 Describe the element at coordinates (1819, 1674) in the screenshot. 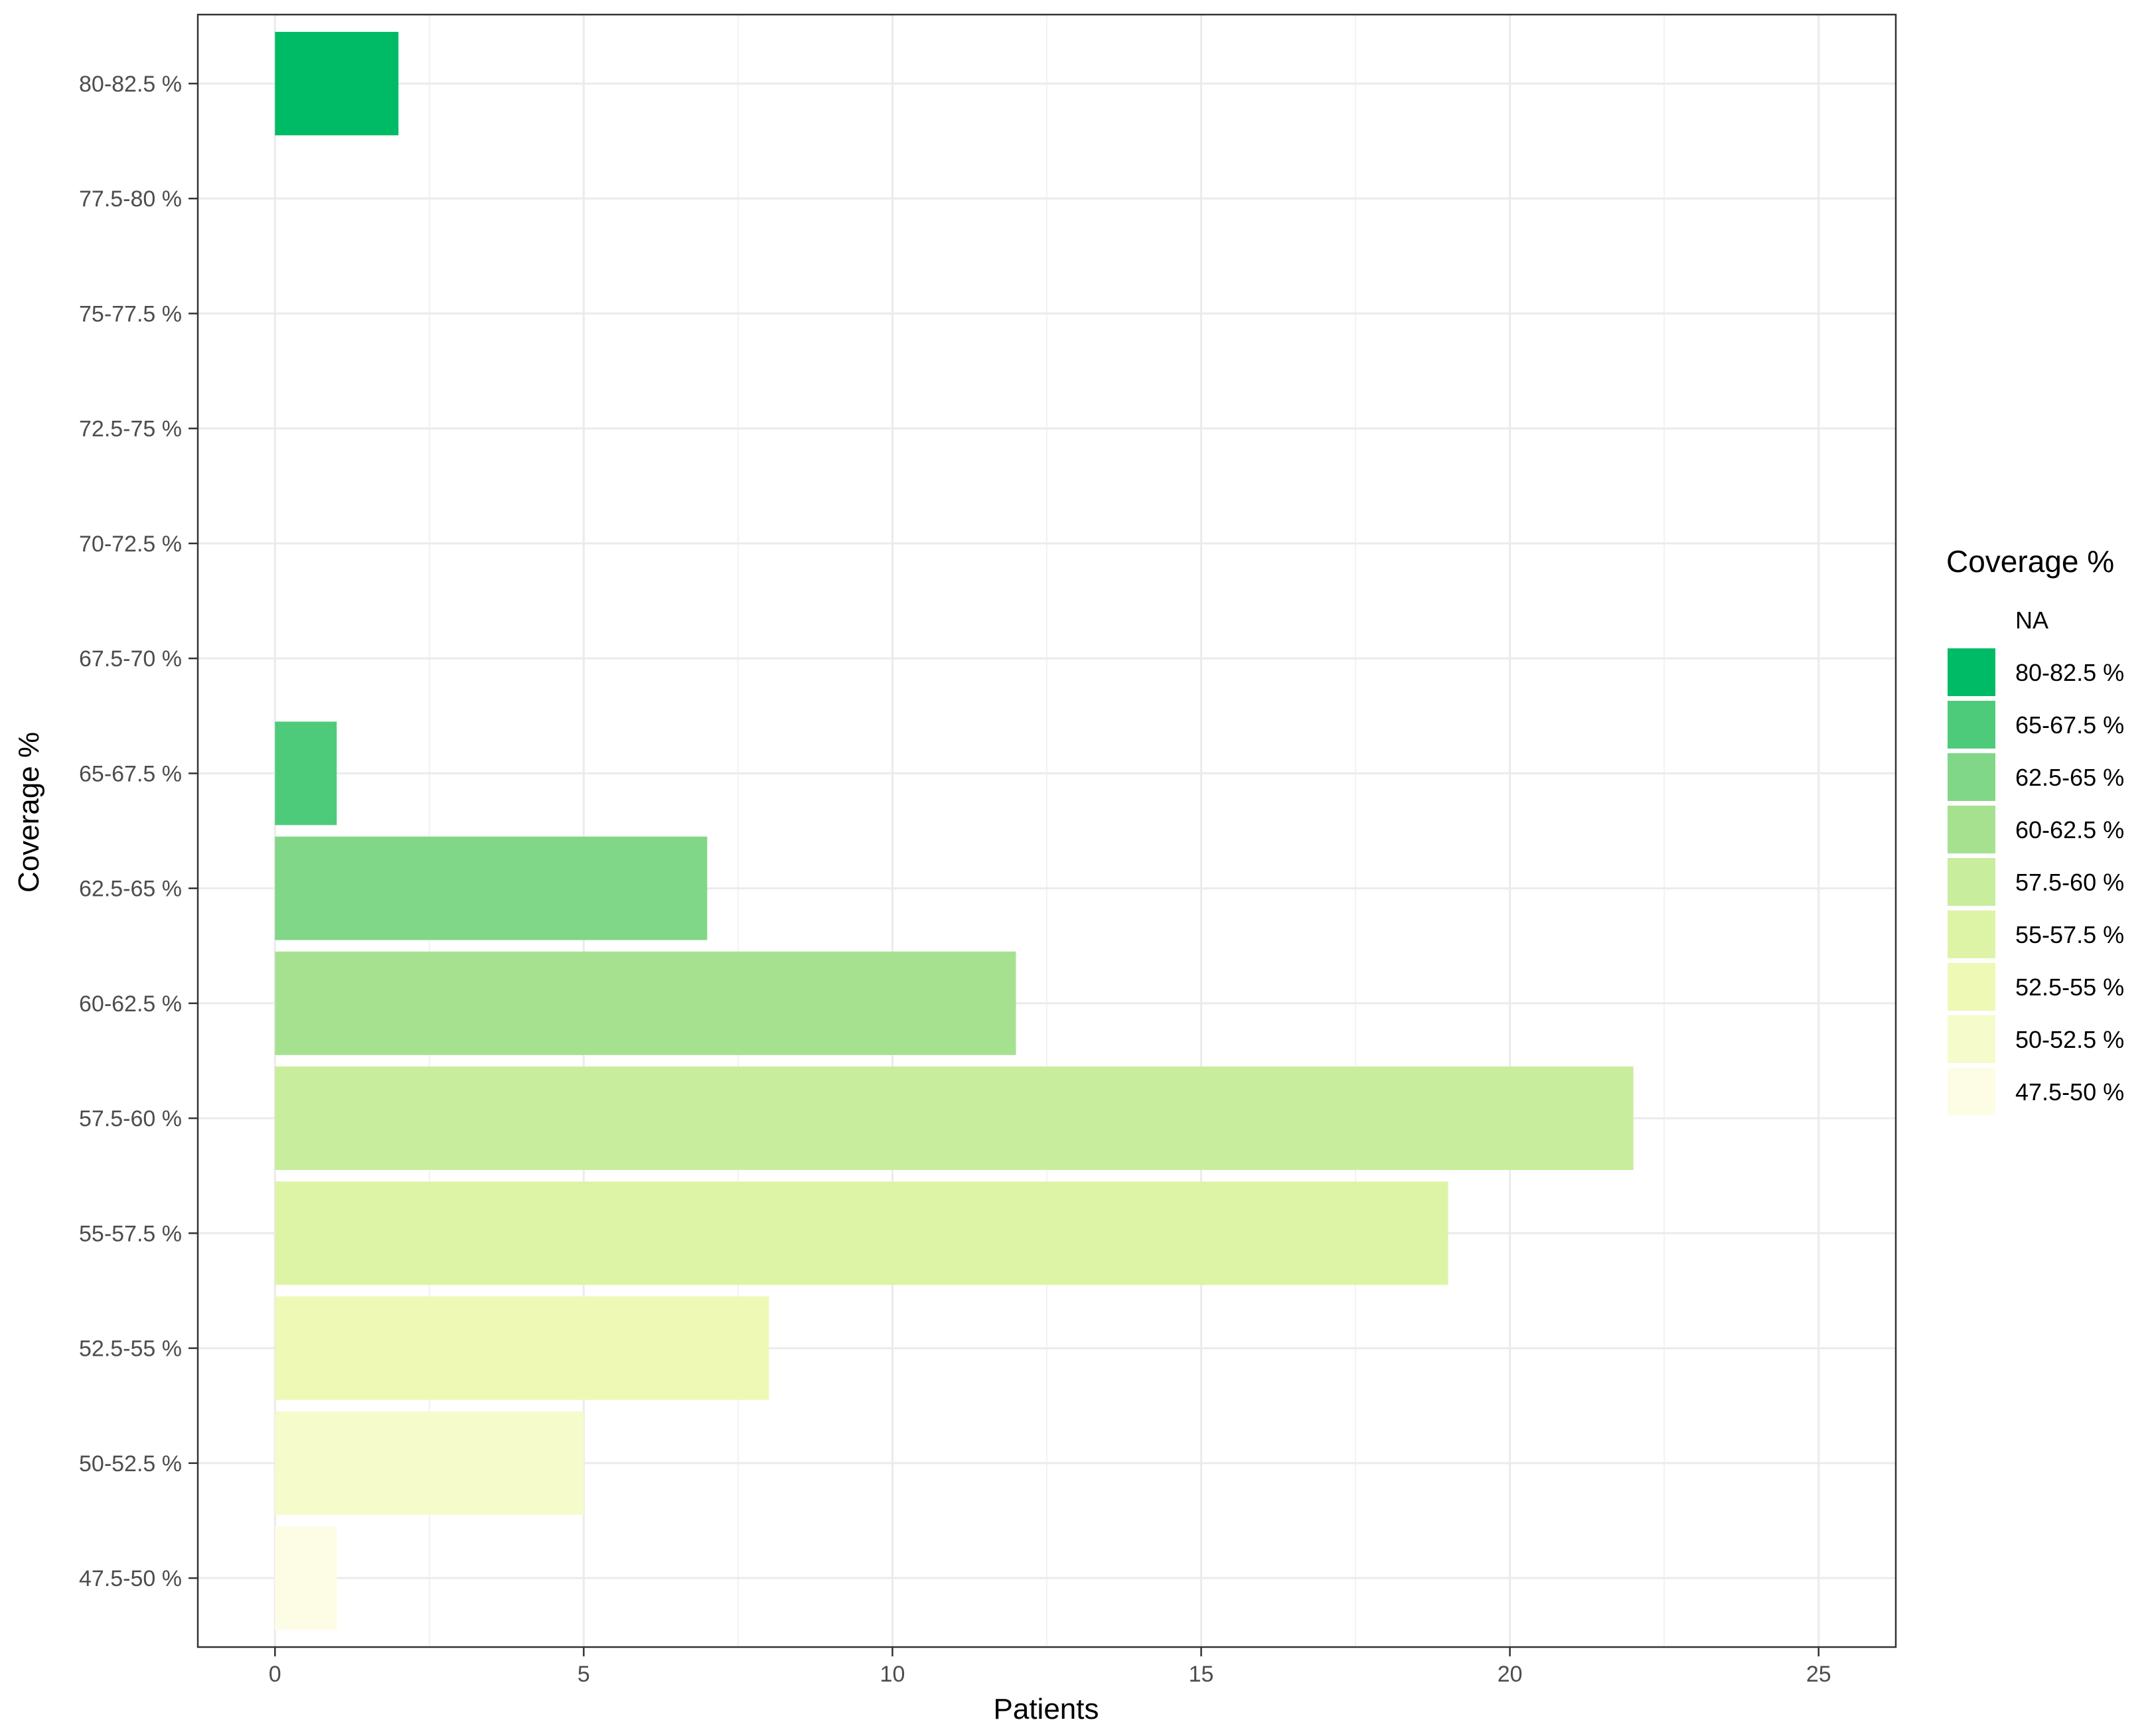

I see `x-tick-label: 25` at that location.